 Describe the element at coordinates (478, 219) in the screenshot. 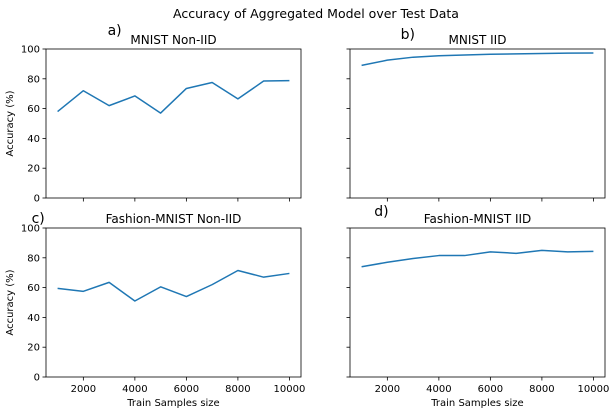

I see `subplot-title: Fashion-MNIST IID` at that location.